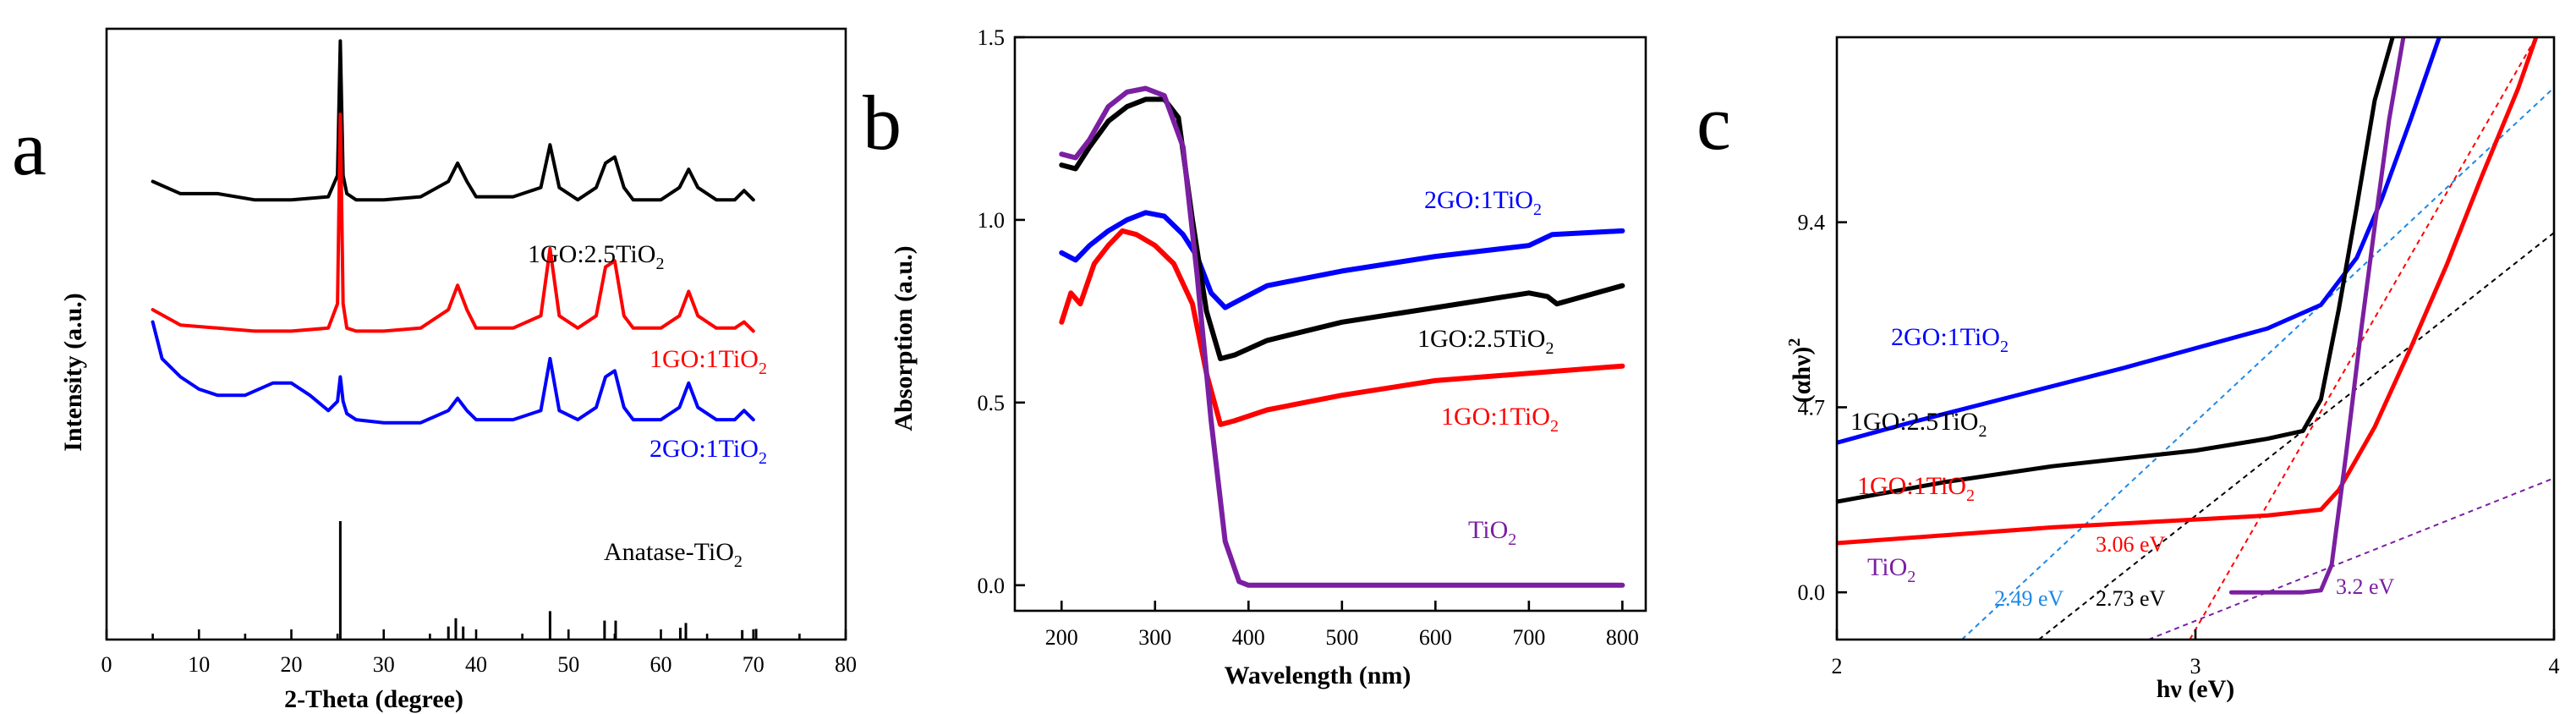 This screenshot has height=714, width=2576. I want to click on panel-a-label-1go-1tio2-main: 1GO:1TiO, so click(704, 359).